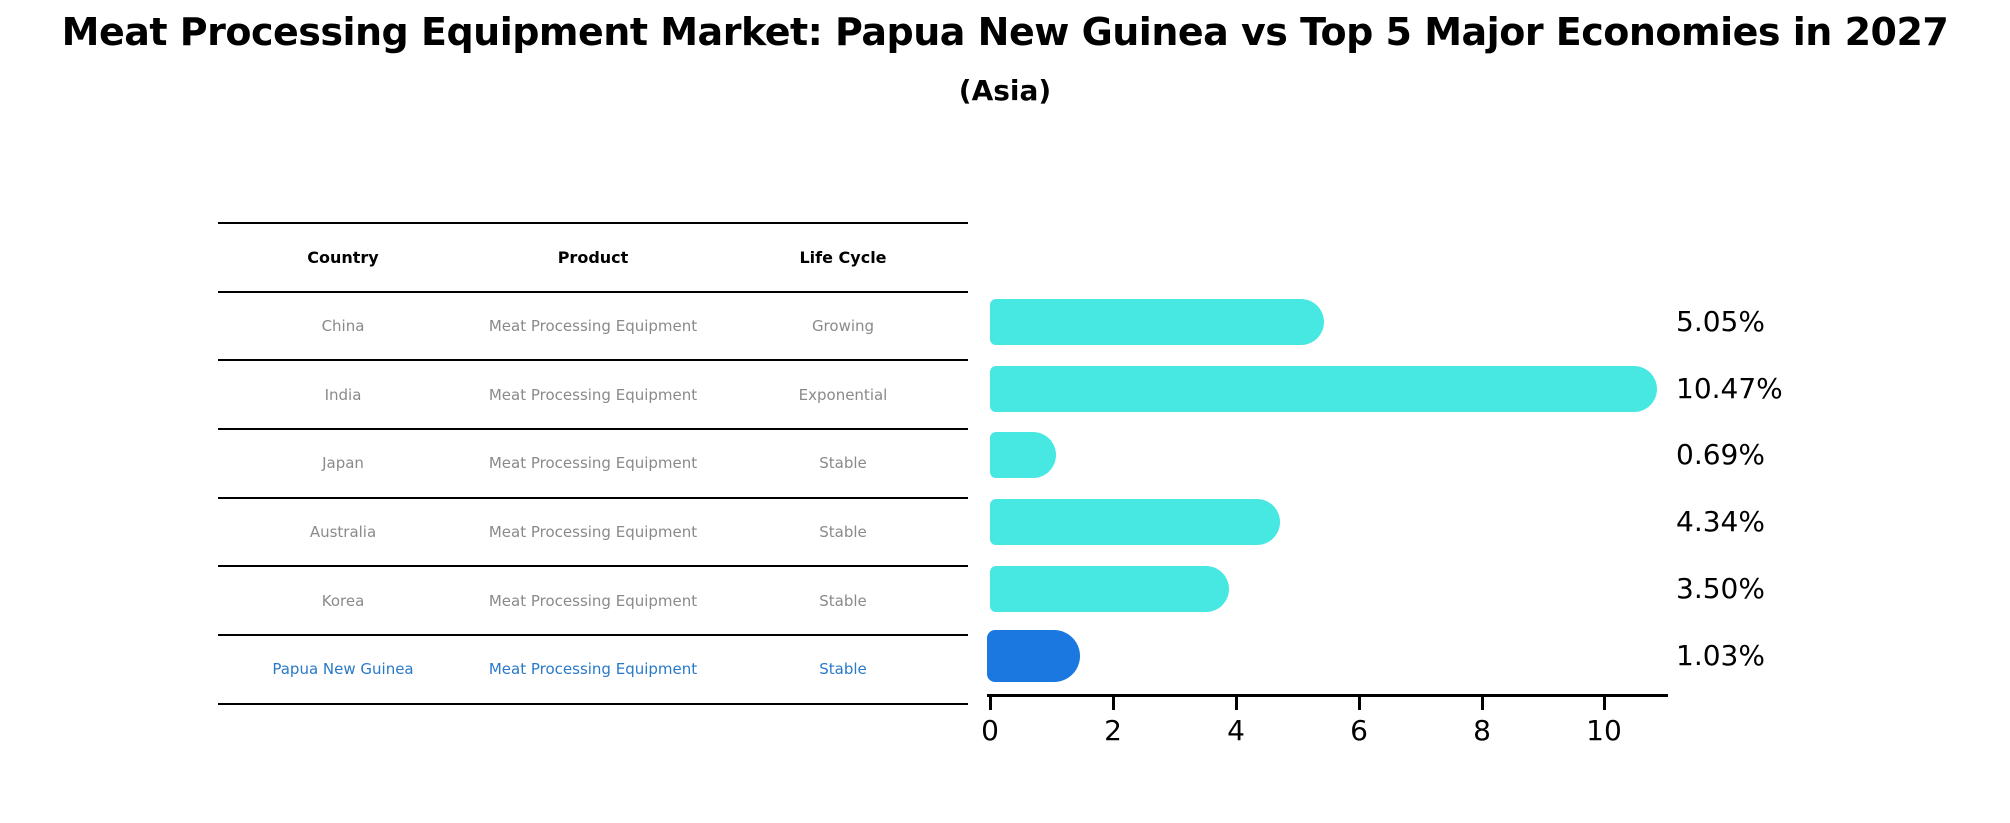 The width and height of the screenshot is (2010, 823). What do you see at coordinates (1720, 522) in the screenshot?
I see `value-label-australia: 4.34%` at bounding box center [1720, 522].